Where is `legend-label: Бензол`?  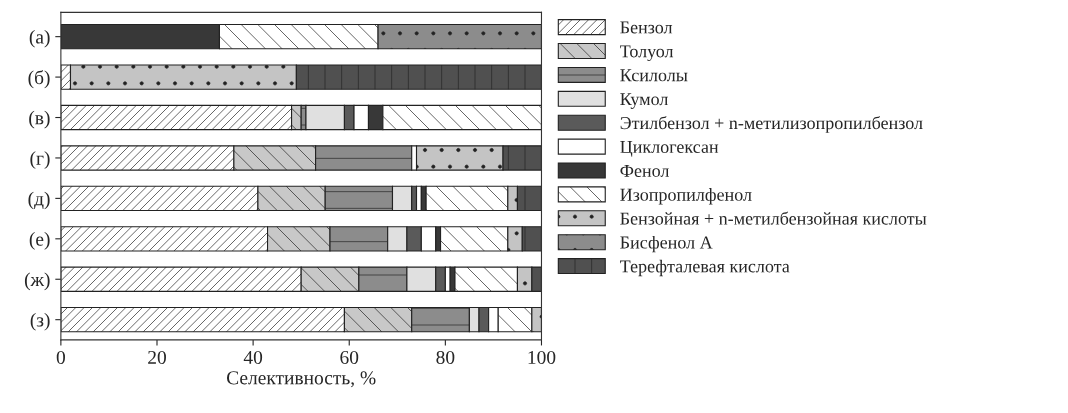 legend-label: Бензол is located at coordinates (646, 27).